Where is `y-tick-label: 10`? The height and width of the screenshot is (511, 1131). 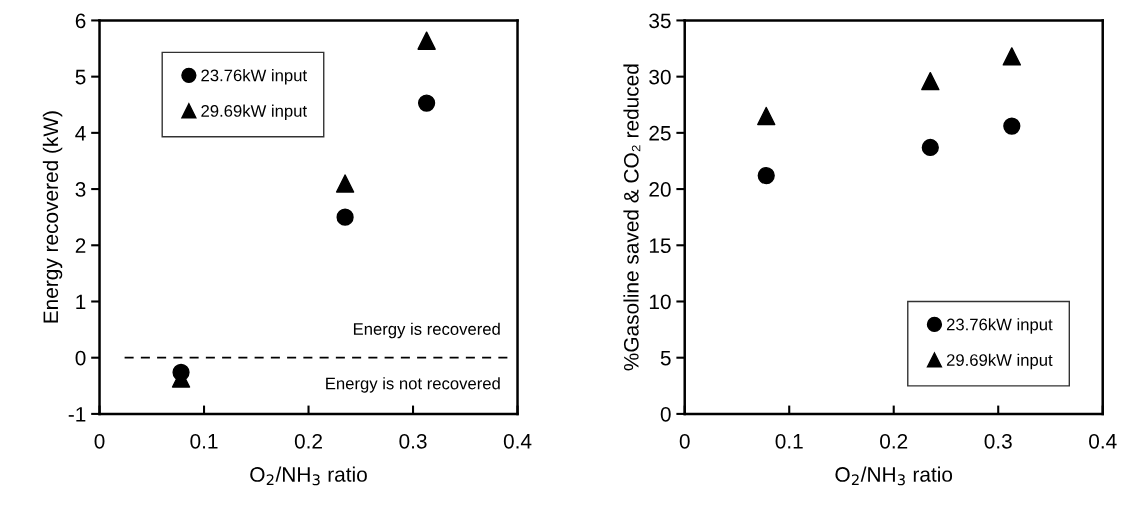 y-tick-label: 10 is located at coordinates (660, 302).